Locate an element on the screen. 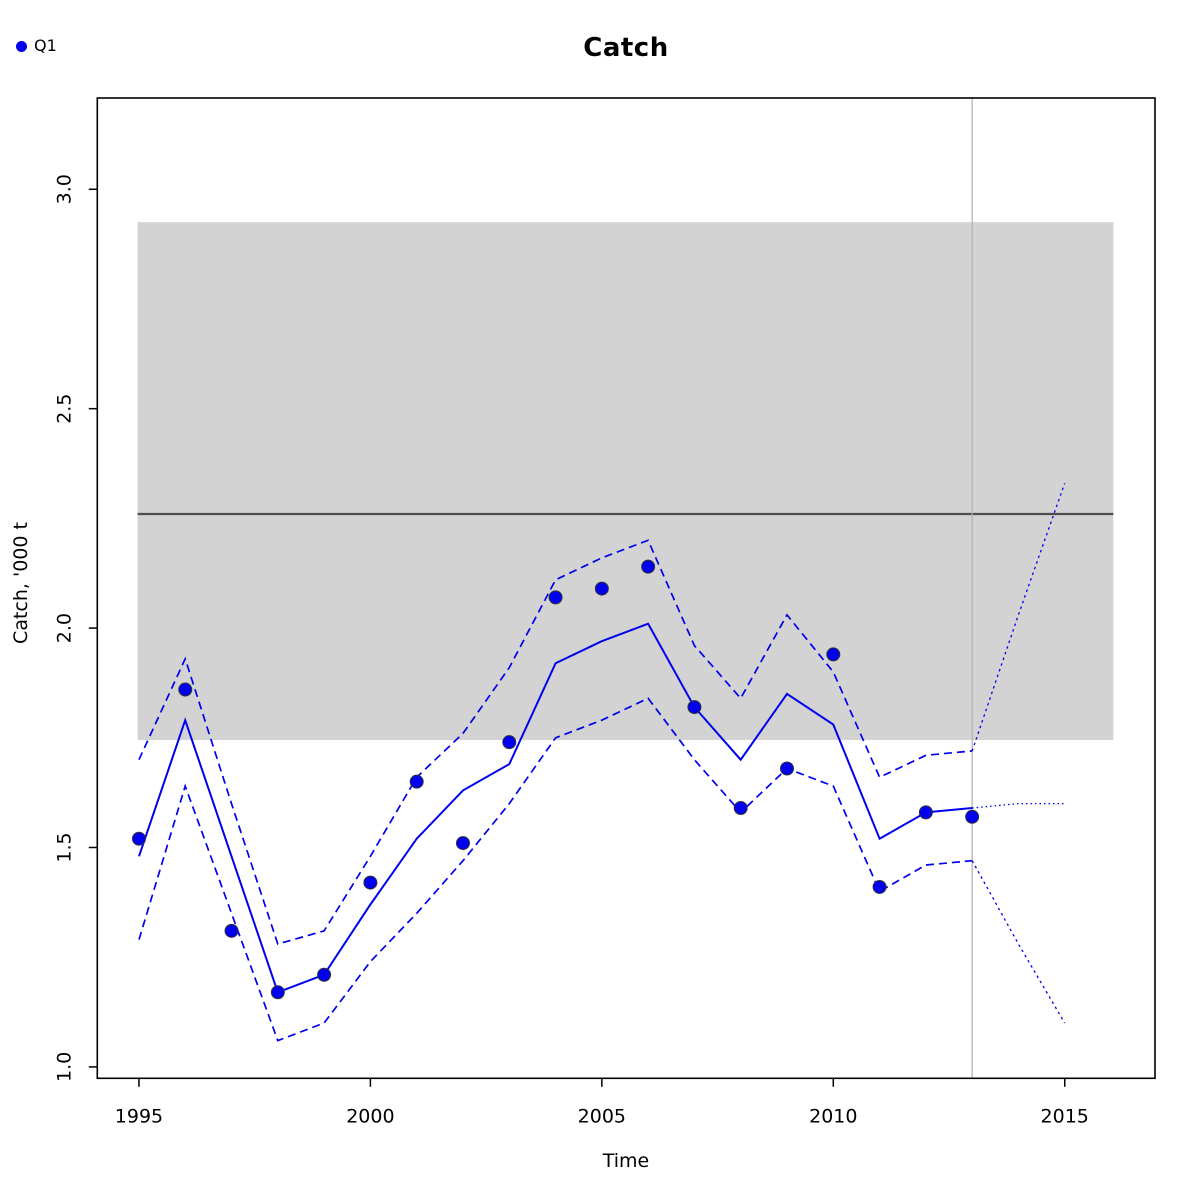 This screenshot has width=1200, height=1200. data-point-2008 is located at coordinates (740, 807).